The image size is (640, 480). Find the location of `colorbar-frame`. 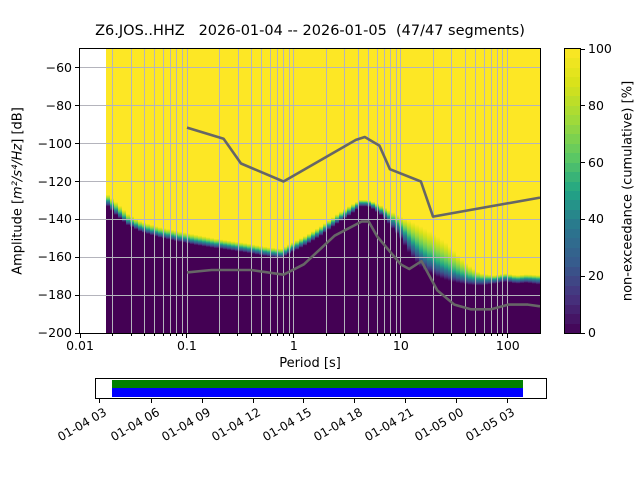

colorbar-frame is located at coordinates (572, 191).